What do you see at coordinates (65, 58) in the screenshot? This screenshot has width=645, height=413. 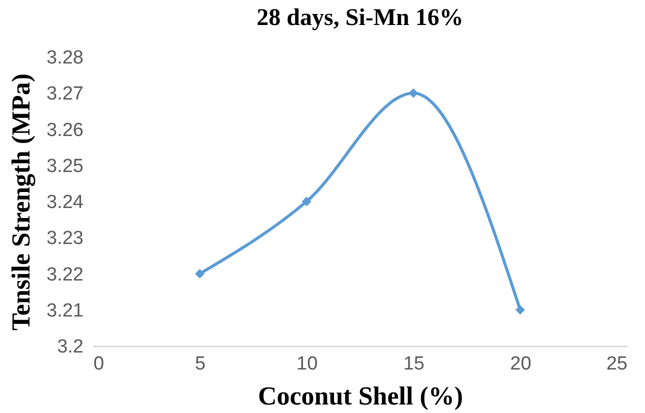 I see `y-tick-label: 3.28` at bounding box center [65, 58].